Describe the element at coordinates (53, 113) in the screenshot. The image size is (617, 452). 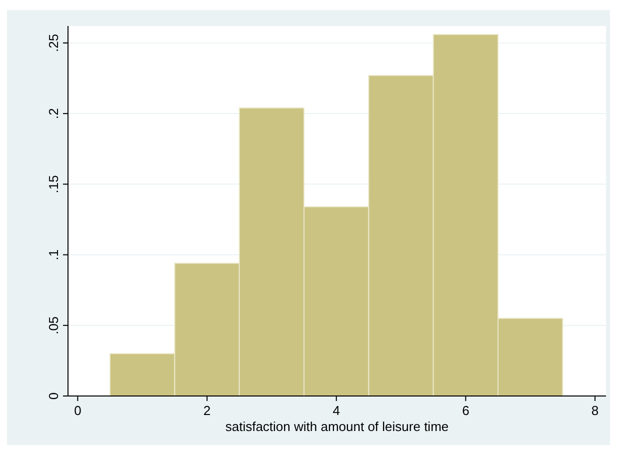
I see `y-tick-label: .2` at that location.